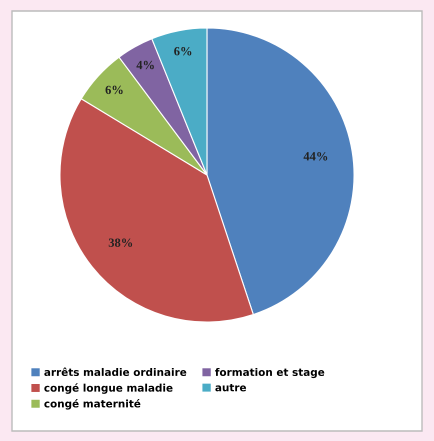 Image resolution: width=434 pixels, height=441 pixels. Describe the element at coordinates (230, 388) in the screenshot. I see `legend-label: autre` at that location.